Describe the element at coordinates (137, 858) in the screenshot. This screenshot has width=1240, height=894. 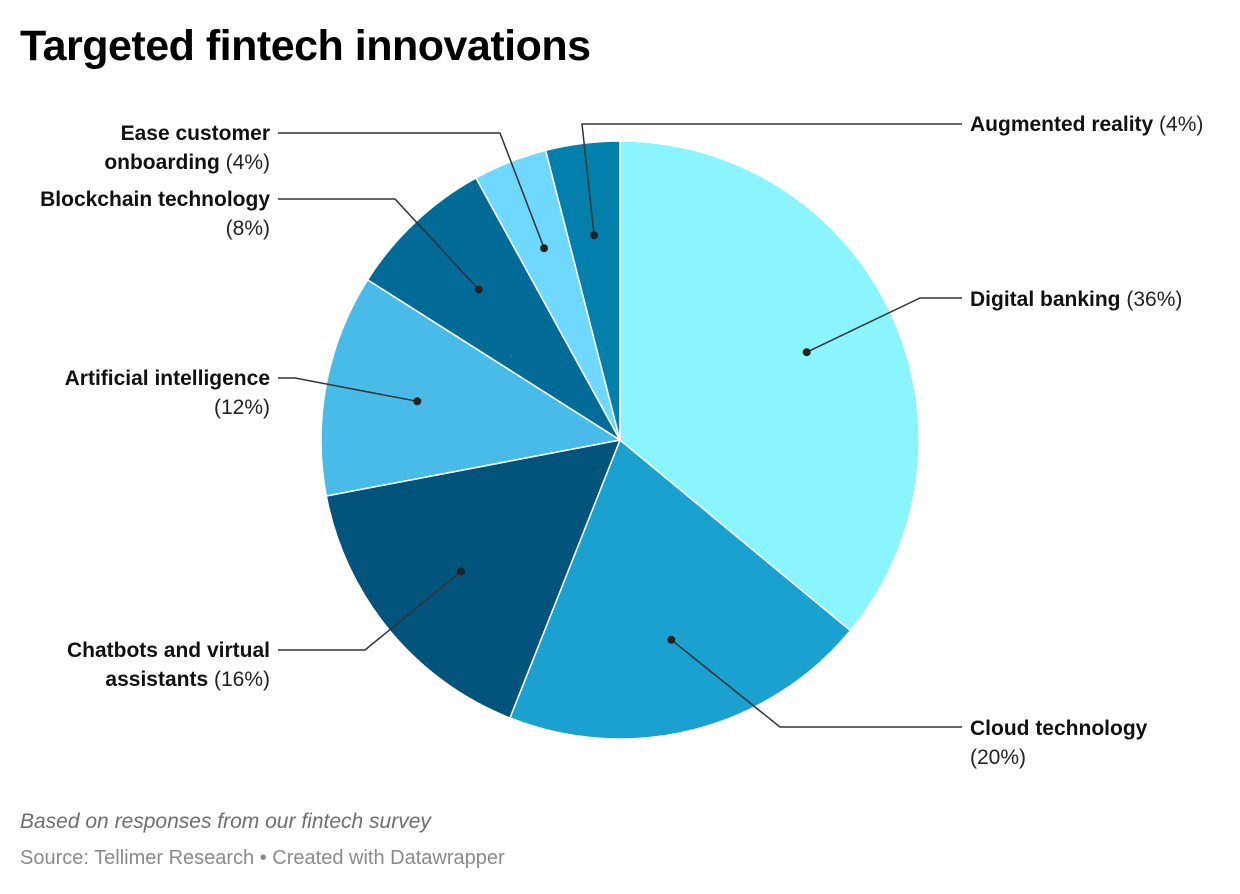
I see `source-text: Source: Tellimer Research` at that location.